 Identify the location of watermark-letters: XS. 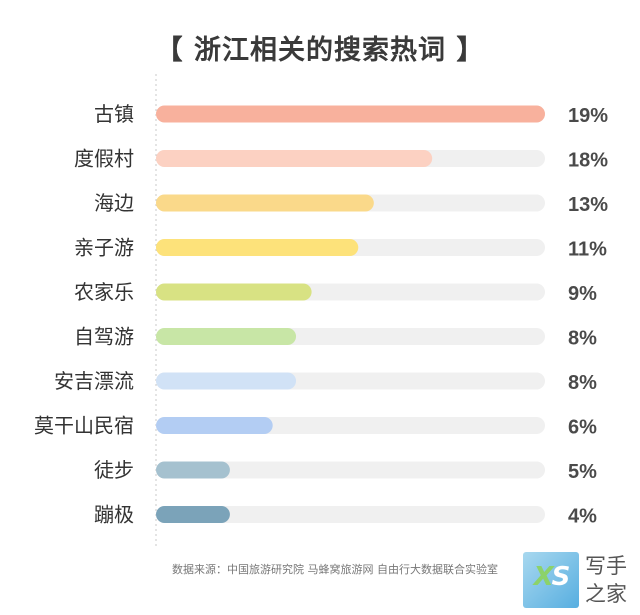
(551, 577).